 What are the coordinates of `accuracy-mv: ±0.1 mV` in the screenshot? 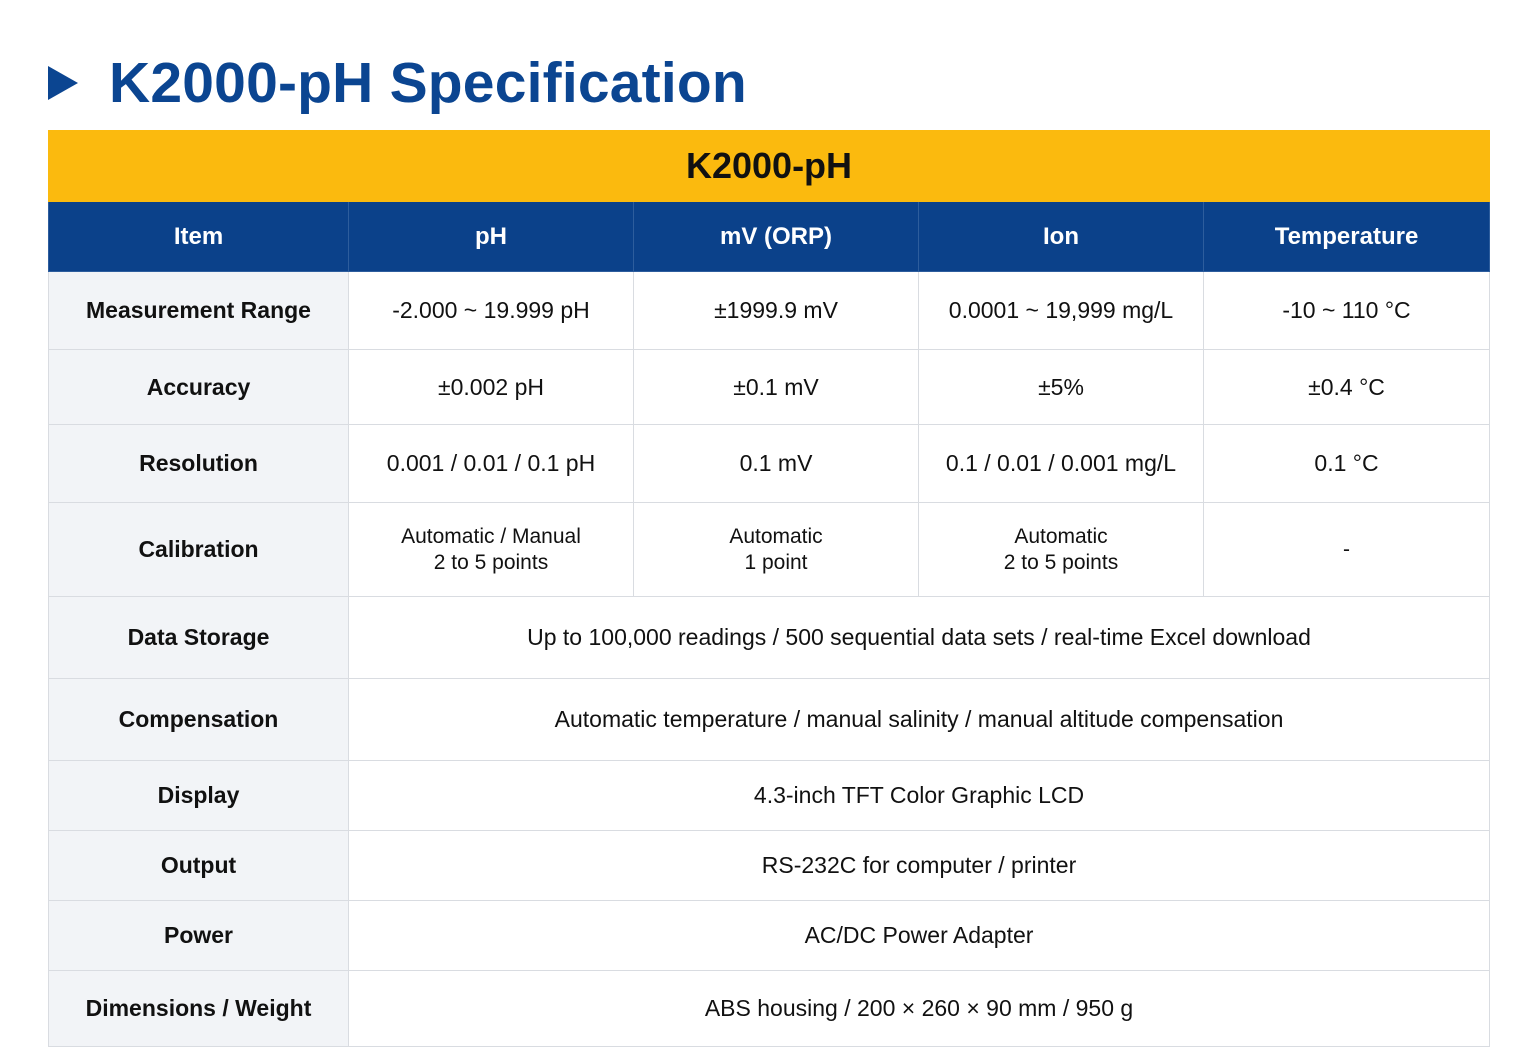 It's located at (776, 387).